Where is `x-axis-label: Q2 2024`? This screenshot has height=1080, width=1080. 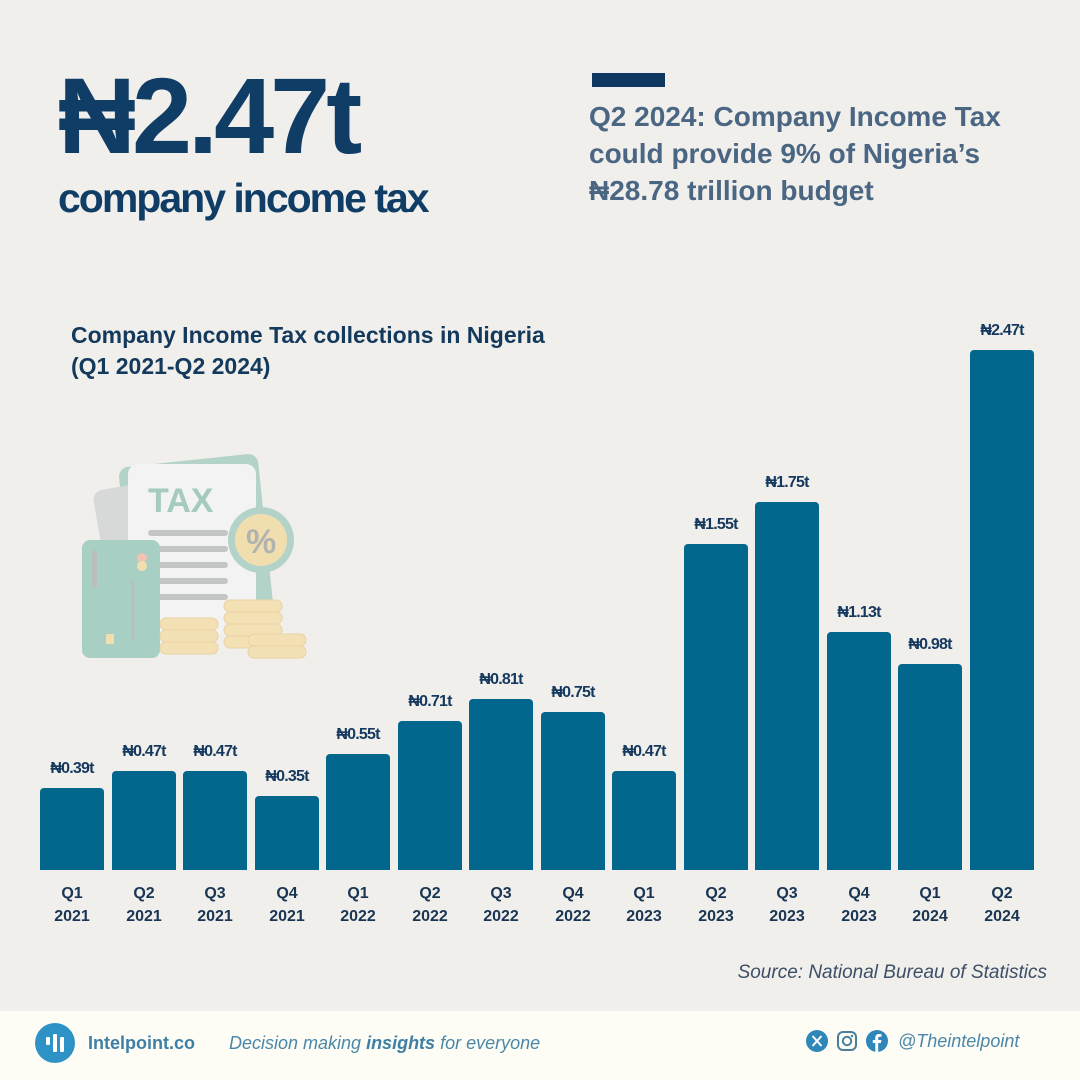
x-axis-label: Q2 2024 is located at coordinates (1002, 905).